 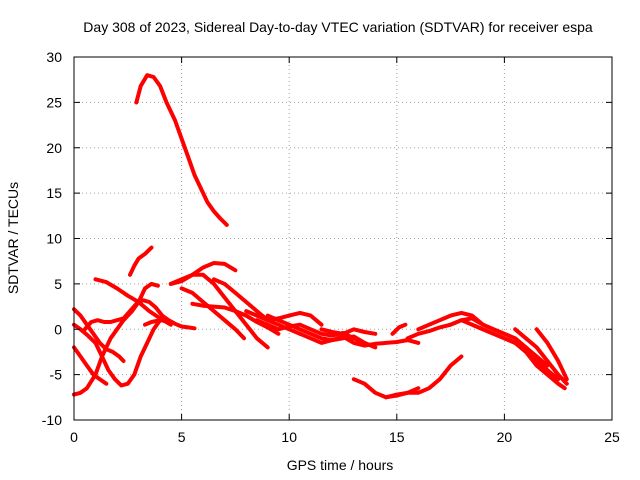 I want to click on y-tick-label: 15, so click(x=54, y=193).